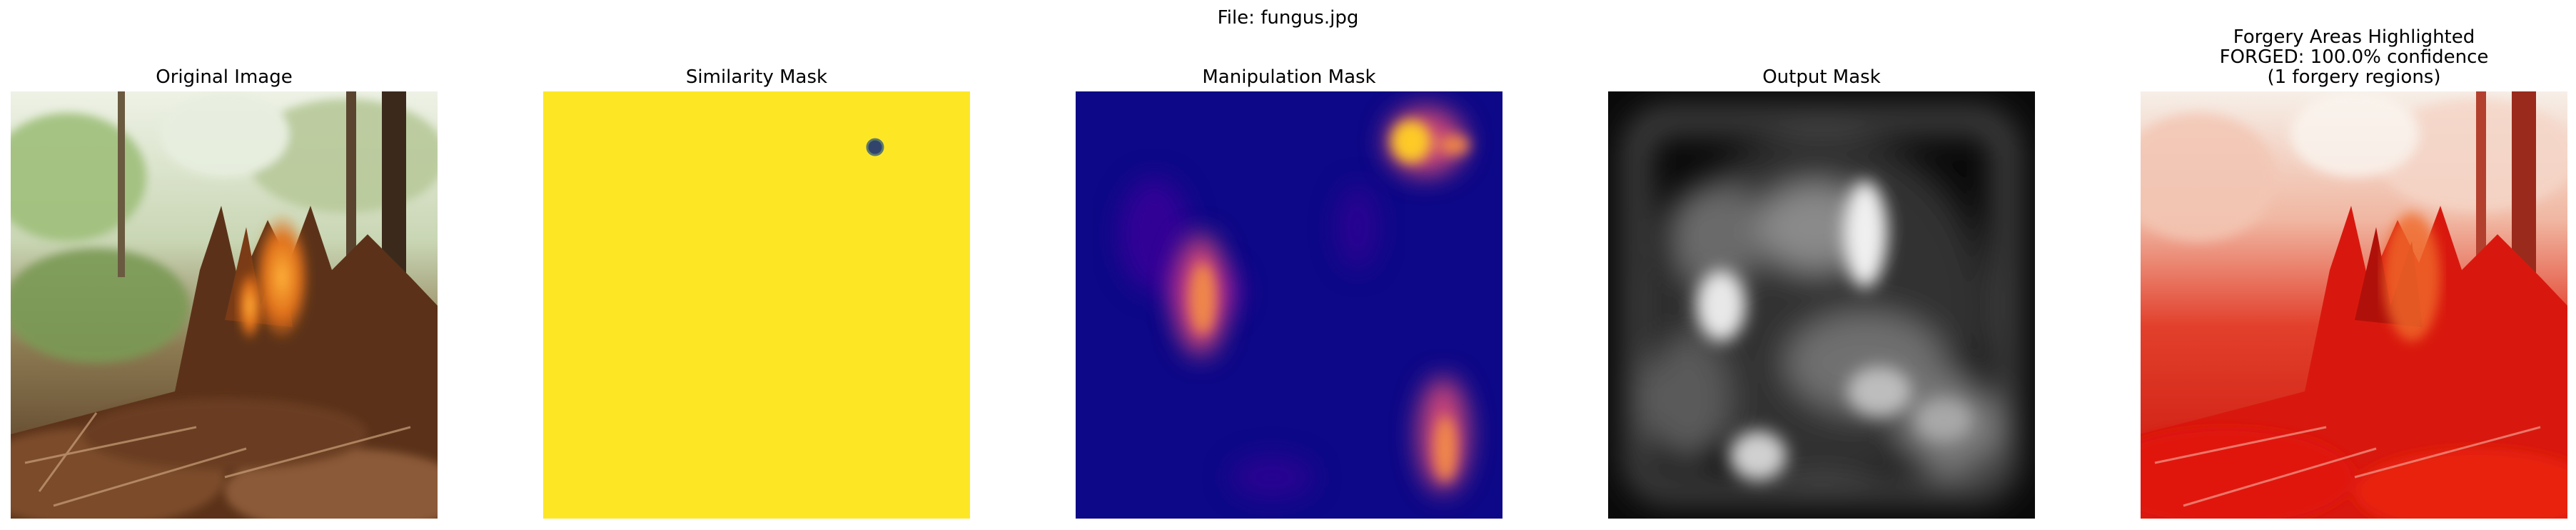 The width and height of the screenshot is (2576, 530). What do you see at coordinates (224, 77) in the screenshot?
I see `panel-title-line: Original Image` at bounding box center [224, 77].